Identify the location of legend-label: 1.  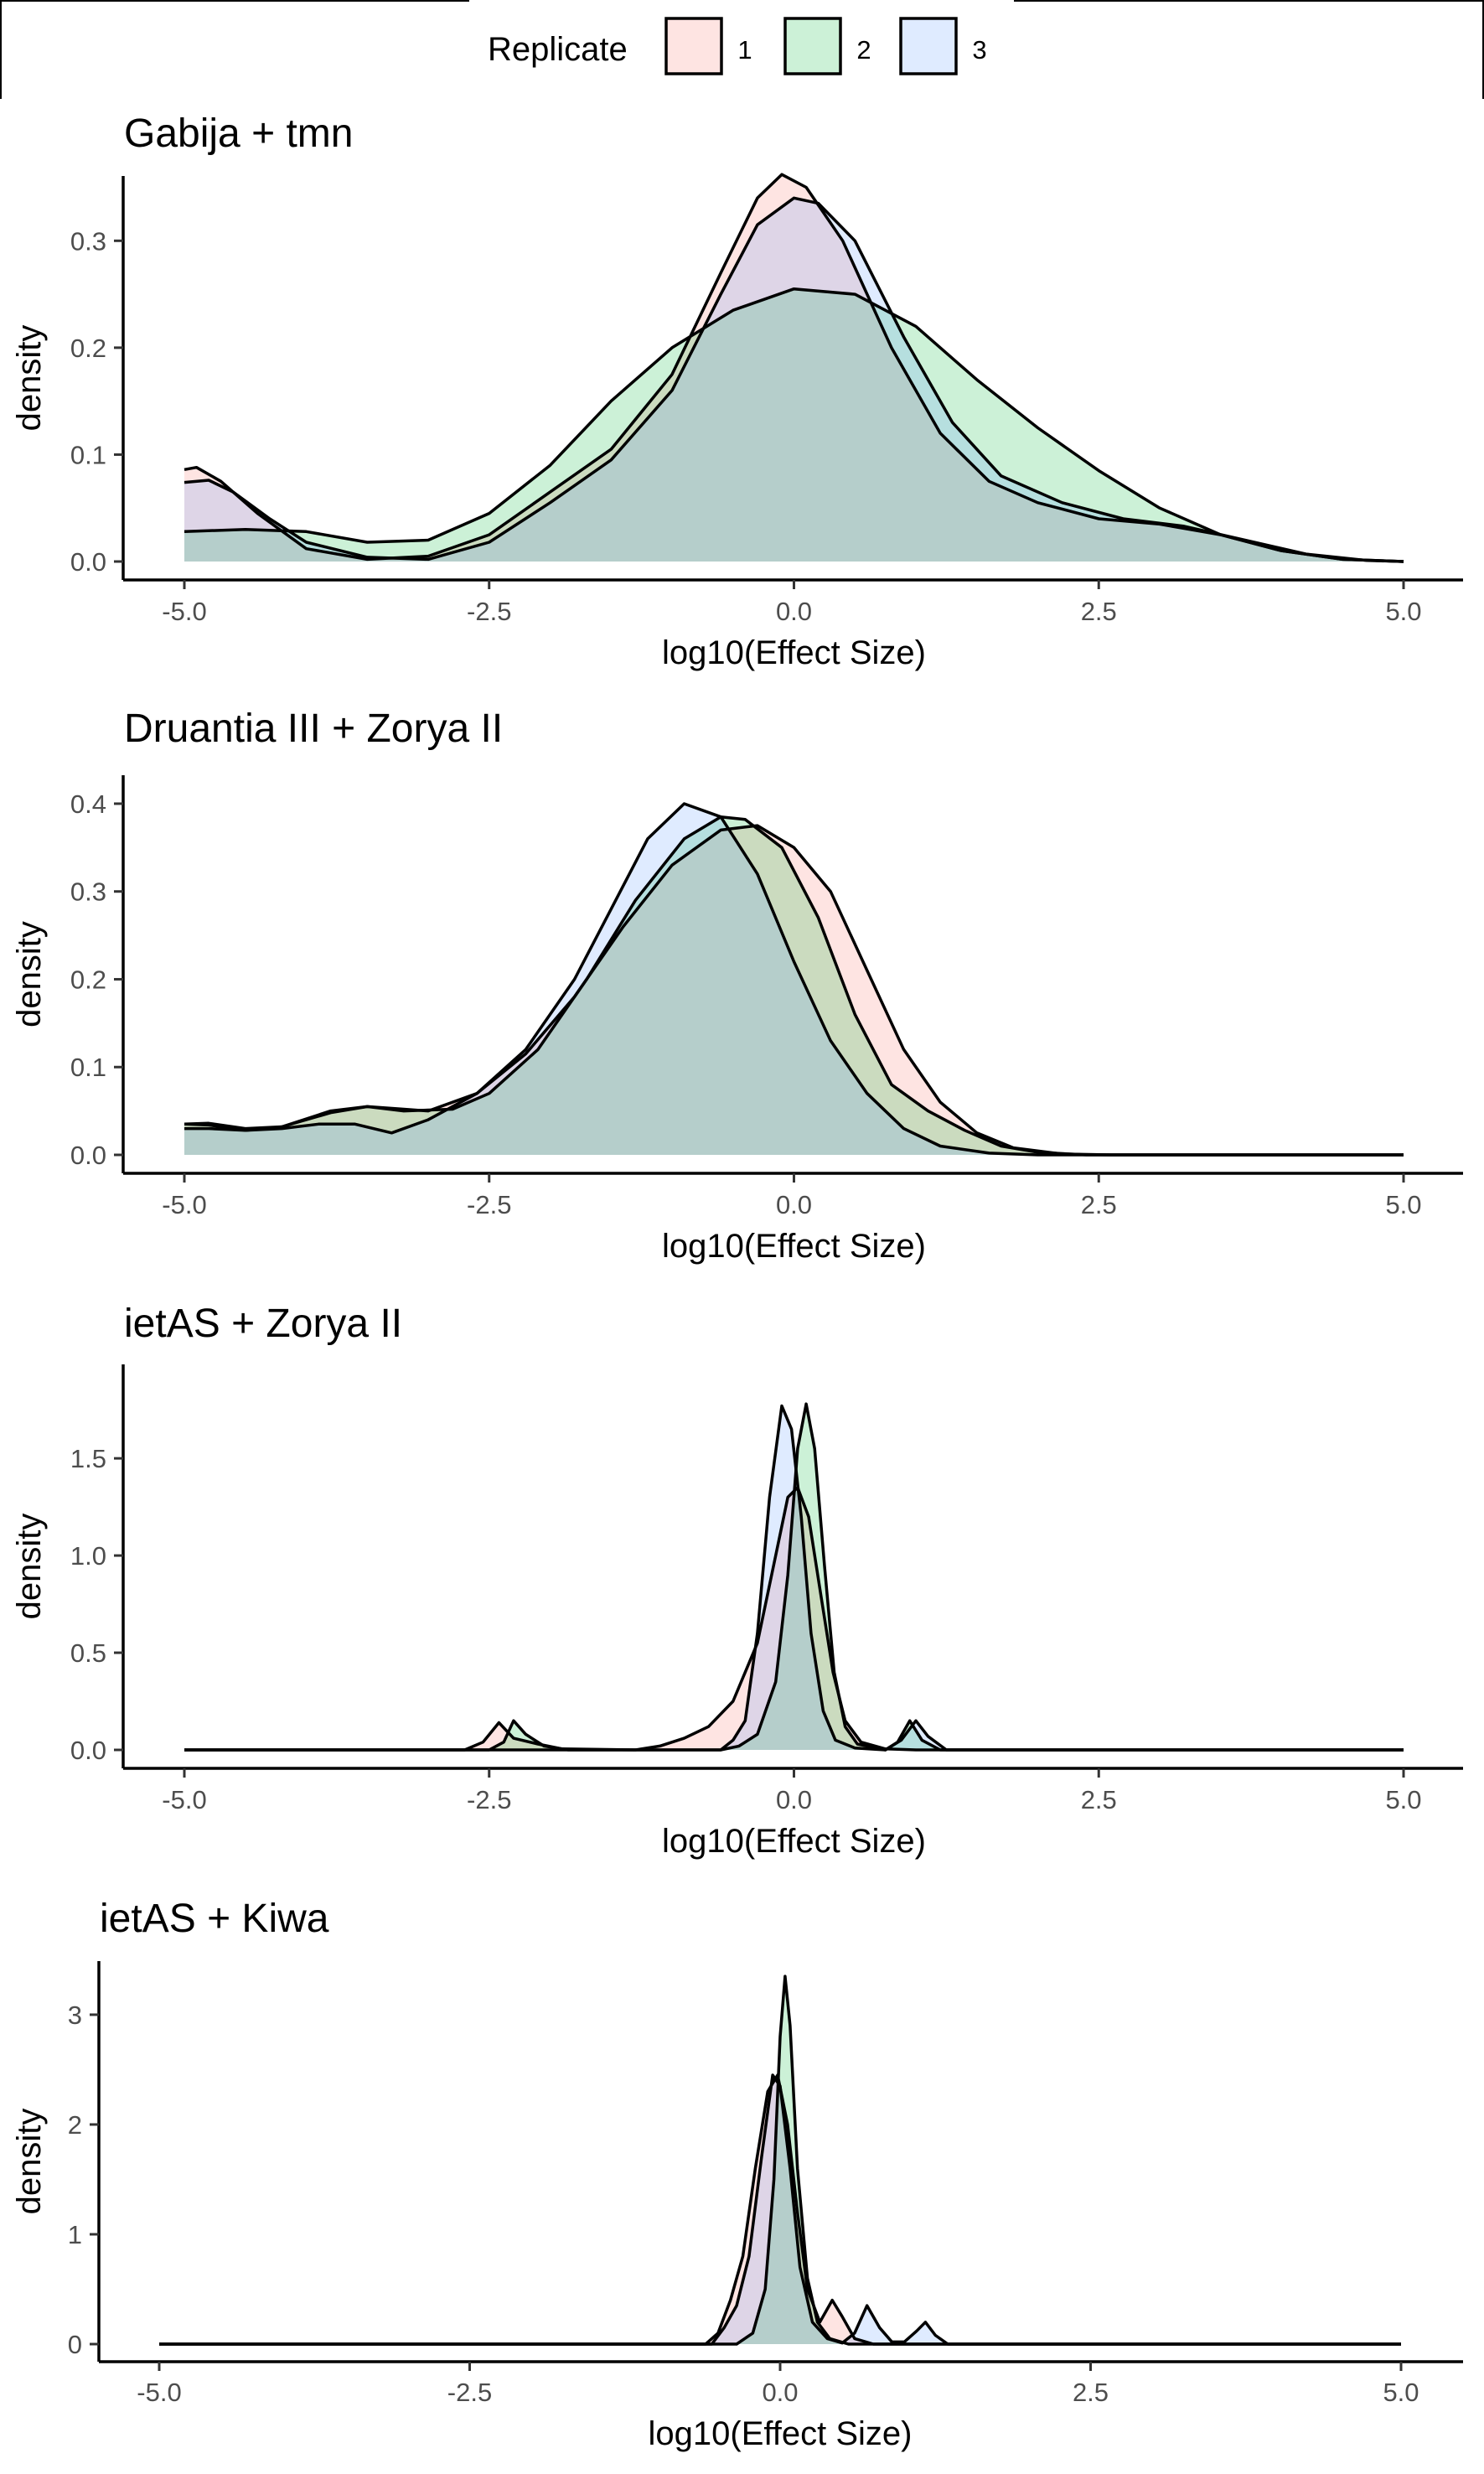
(744, 50).